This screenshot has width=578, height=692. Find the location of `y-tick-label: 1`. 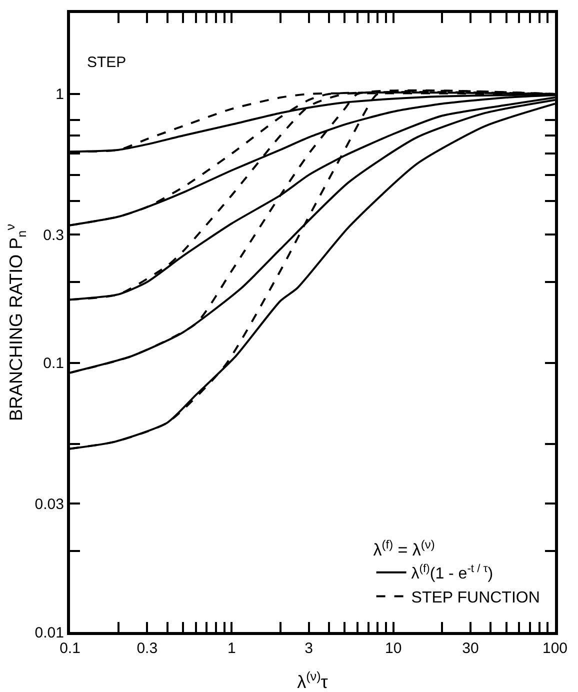

y-tick-label: 1 is located at coordinates (60, 95).